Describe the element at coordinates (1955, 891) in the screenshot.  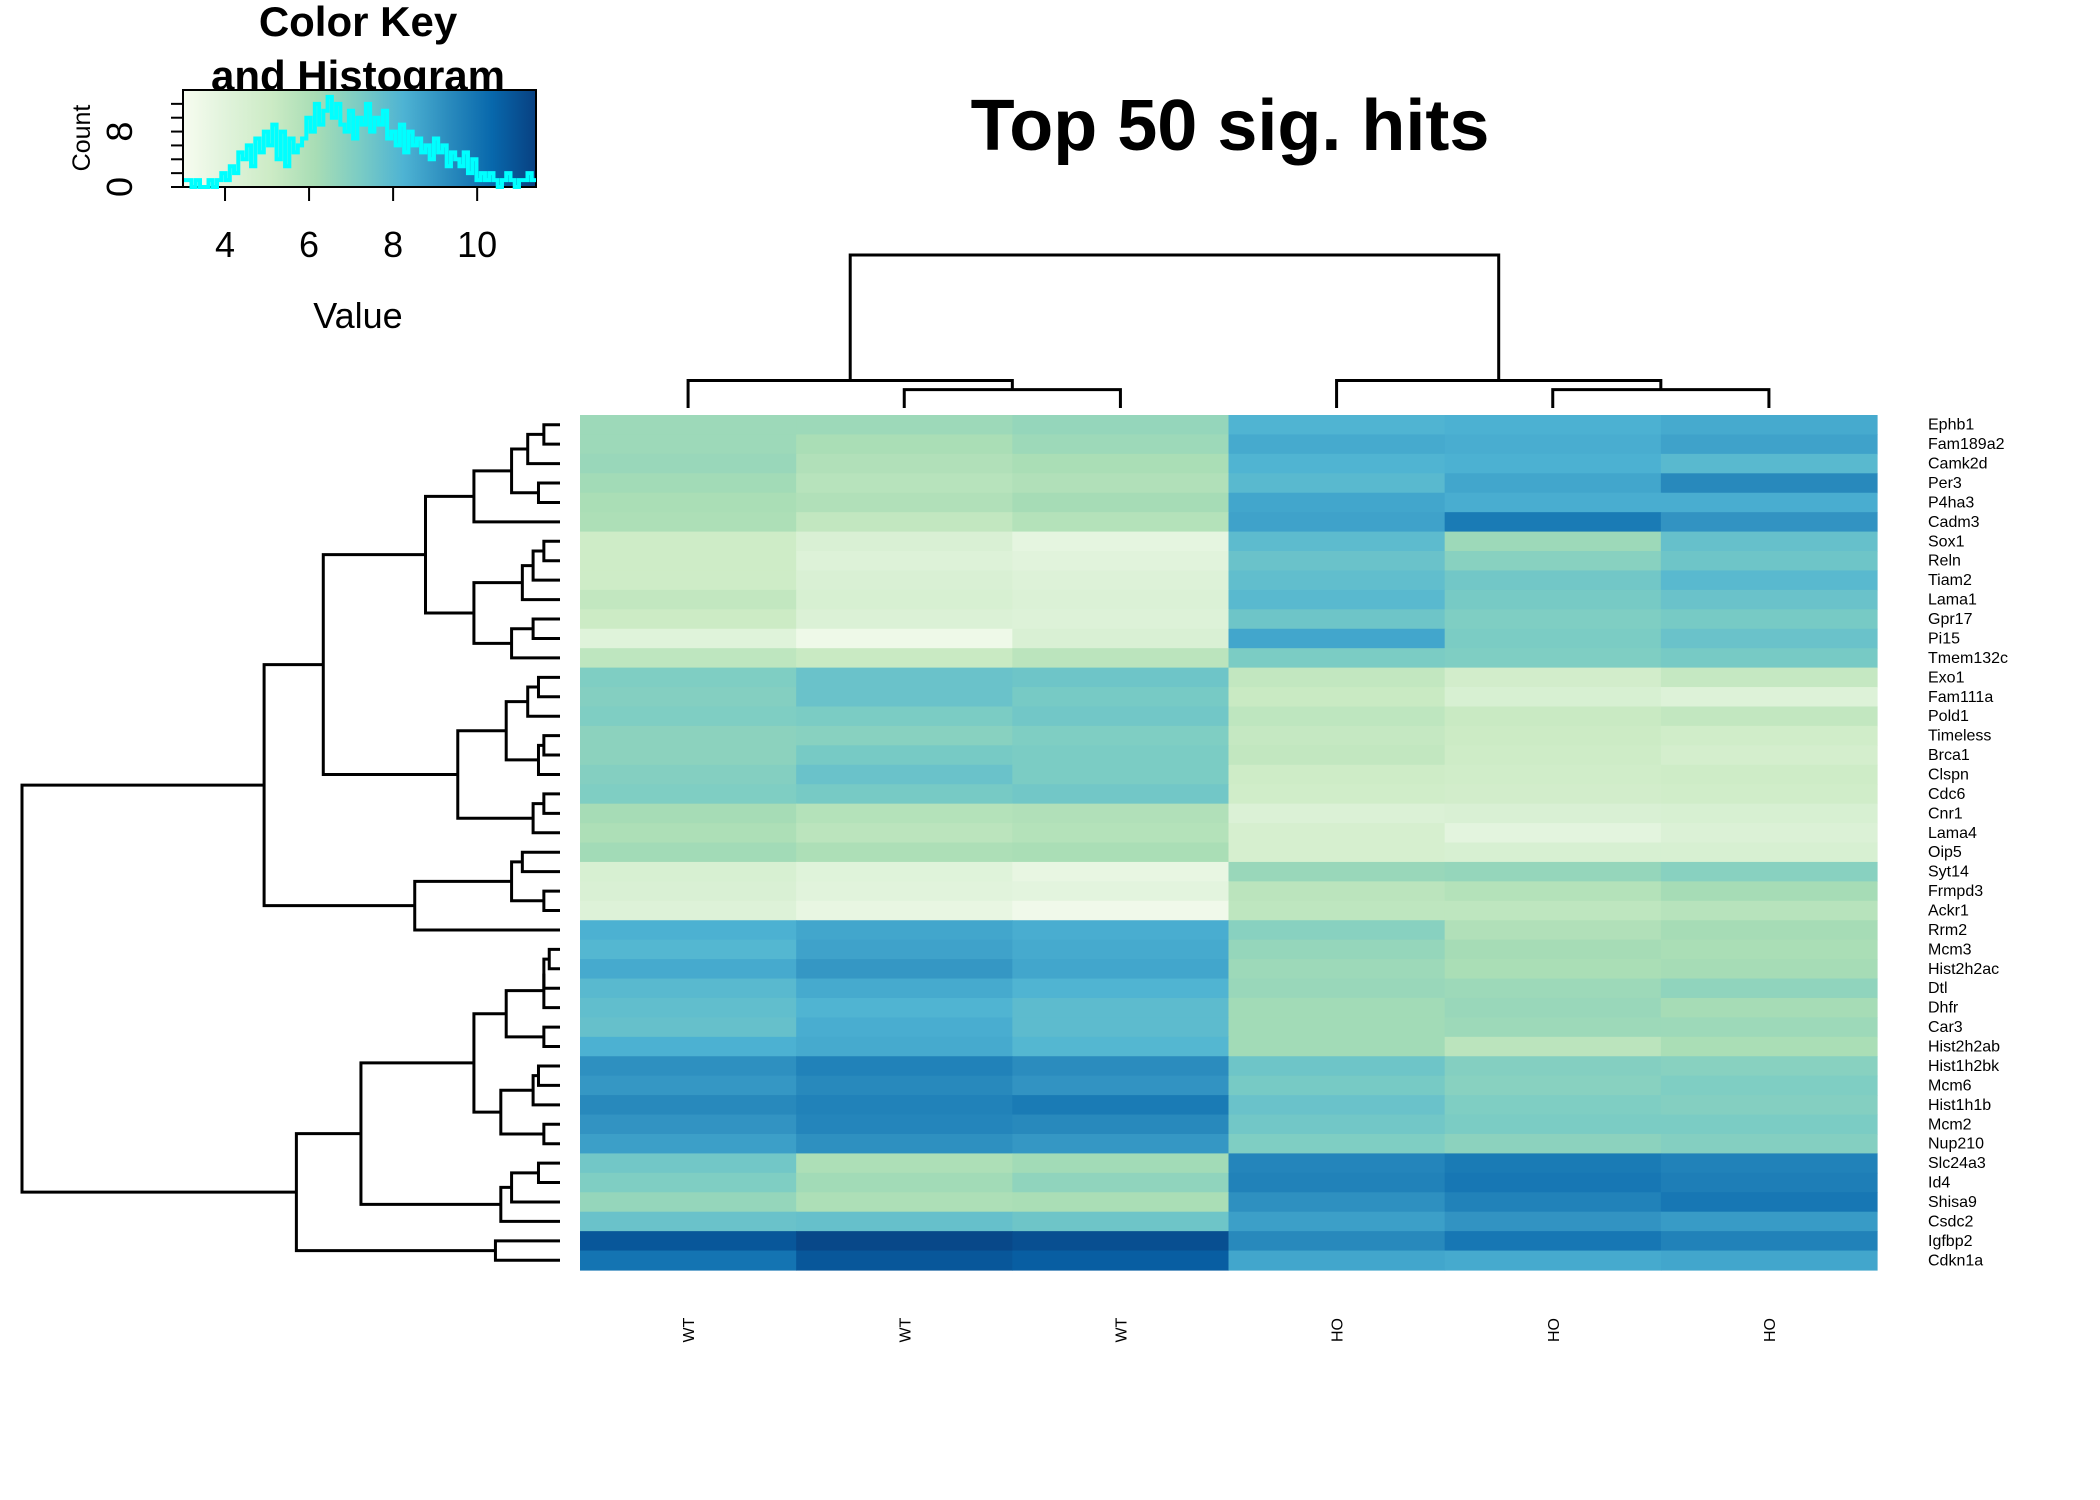
I see `row-label: Frmpd3` at that location.